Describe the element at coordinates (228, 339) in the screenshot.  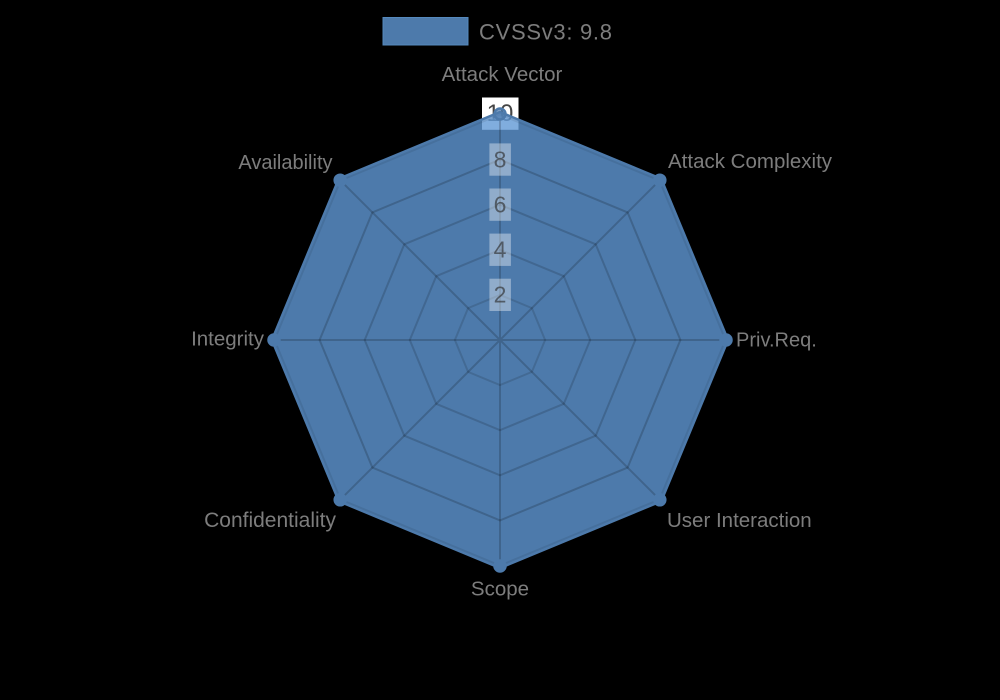
I see `svg-text: Integrity` at that location.